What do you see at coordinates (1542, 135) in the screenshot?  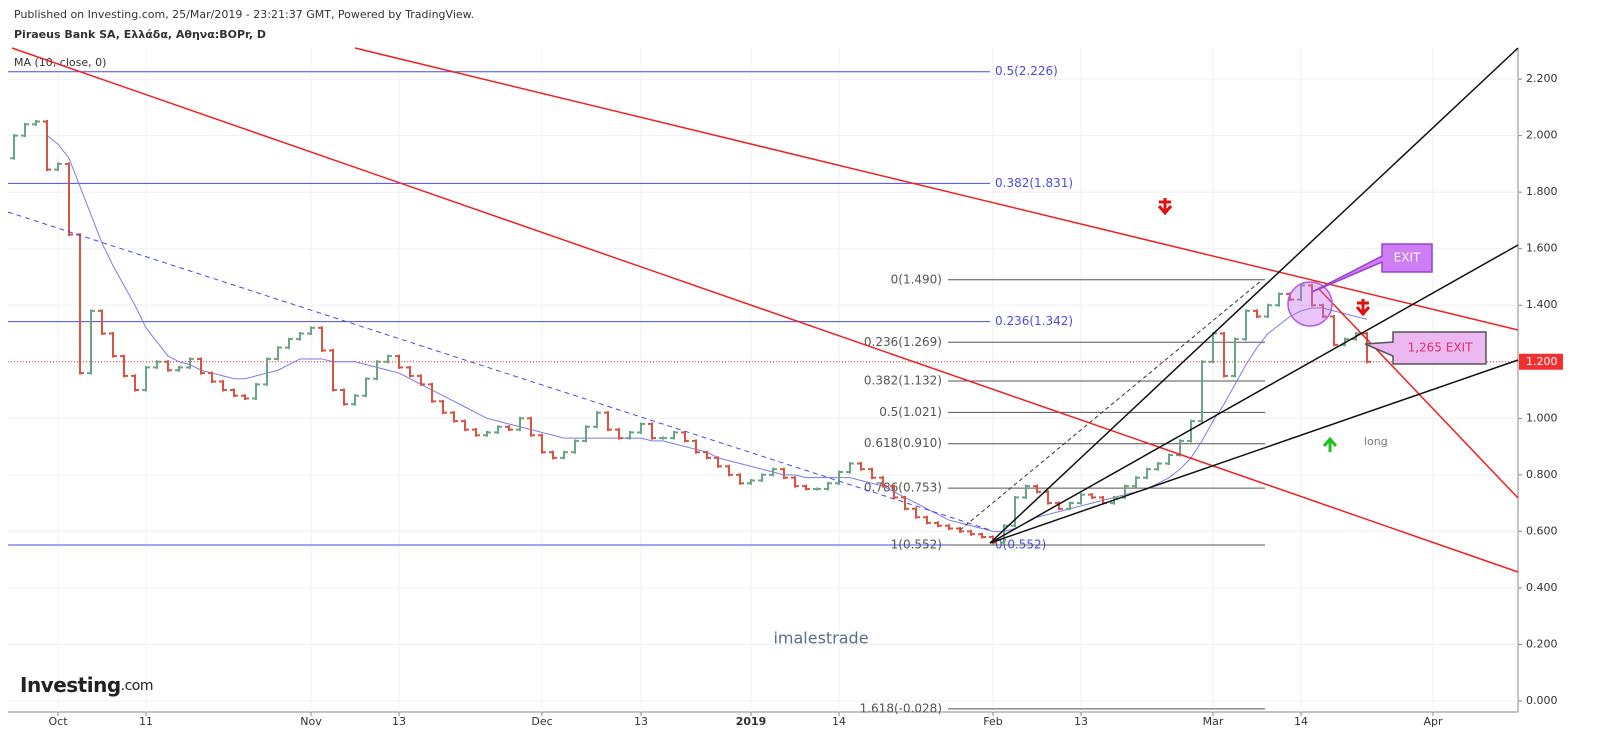 I see `y-tick-label: 2.000` at bounding box center [1542, 135].